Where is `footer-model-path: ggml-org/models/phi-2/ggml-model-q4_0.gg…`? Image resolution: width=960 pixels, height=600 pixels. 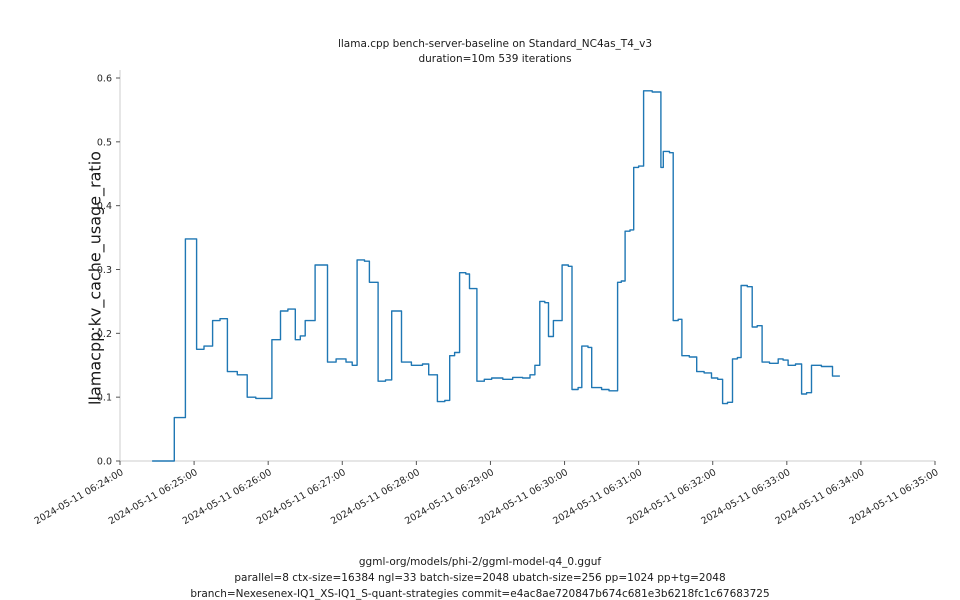
footer-model-path: ggml-org/models/phi-2/ggml-model-q4_0.gg… is located at coordinates (480, 562).